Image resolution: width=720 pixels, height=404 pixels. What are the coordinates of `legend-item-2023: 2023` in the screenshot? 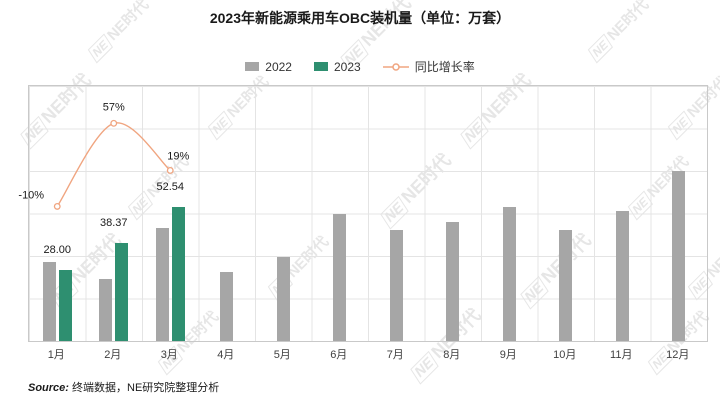 It's located at (337, 66).